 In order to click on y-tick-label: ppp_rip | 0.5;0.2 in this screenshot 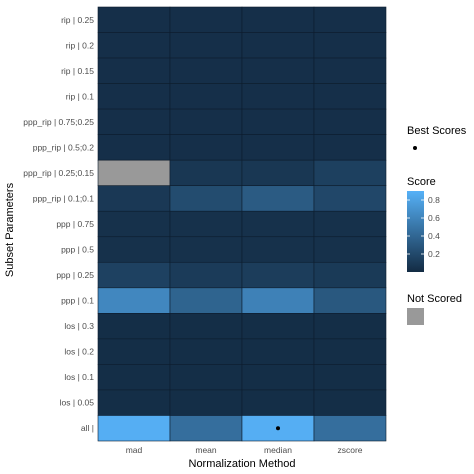, I will do `click(64, 147)`.